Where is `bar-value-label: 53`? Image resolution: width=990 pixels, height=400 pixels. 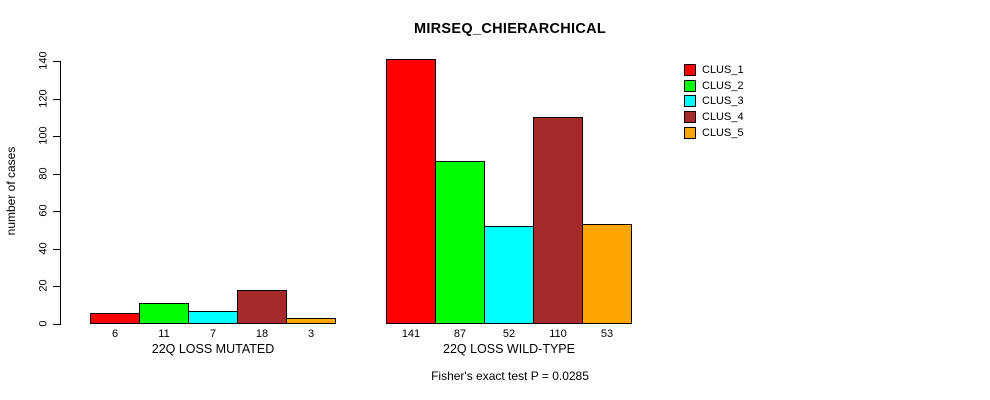
bar-value-label: 53 is located at coordinates (607, 334).